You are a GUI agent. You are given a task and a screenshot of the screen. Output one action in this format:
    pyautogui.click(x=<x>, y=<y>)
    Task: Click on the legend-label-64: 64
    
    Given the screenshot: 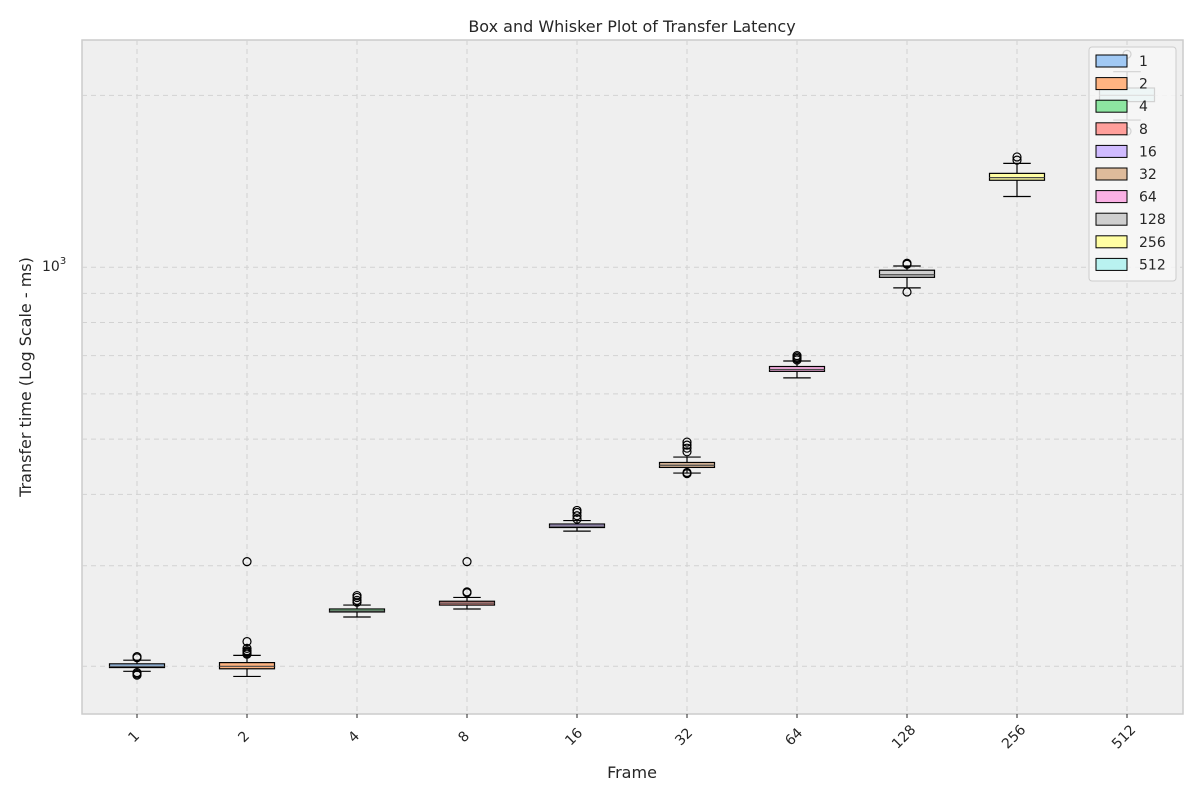 What is the action you would take?
    pyautogui.click(x=1148, y=198)
    